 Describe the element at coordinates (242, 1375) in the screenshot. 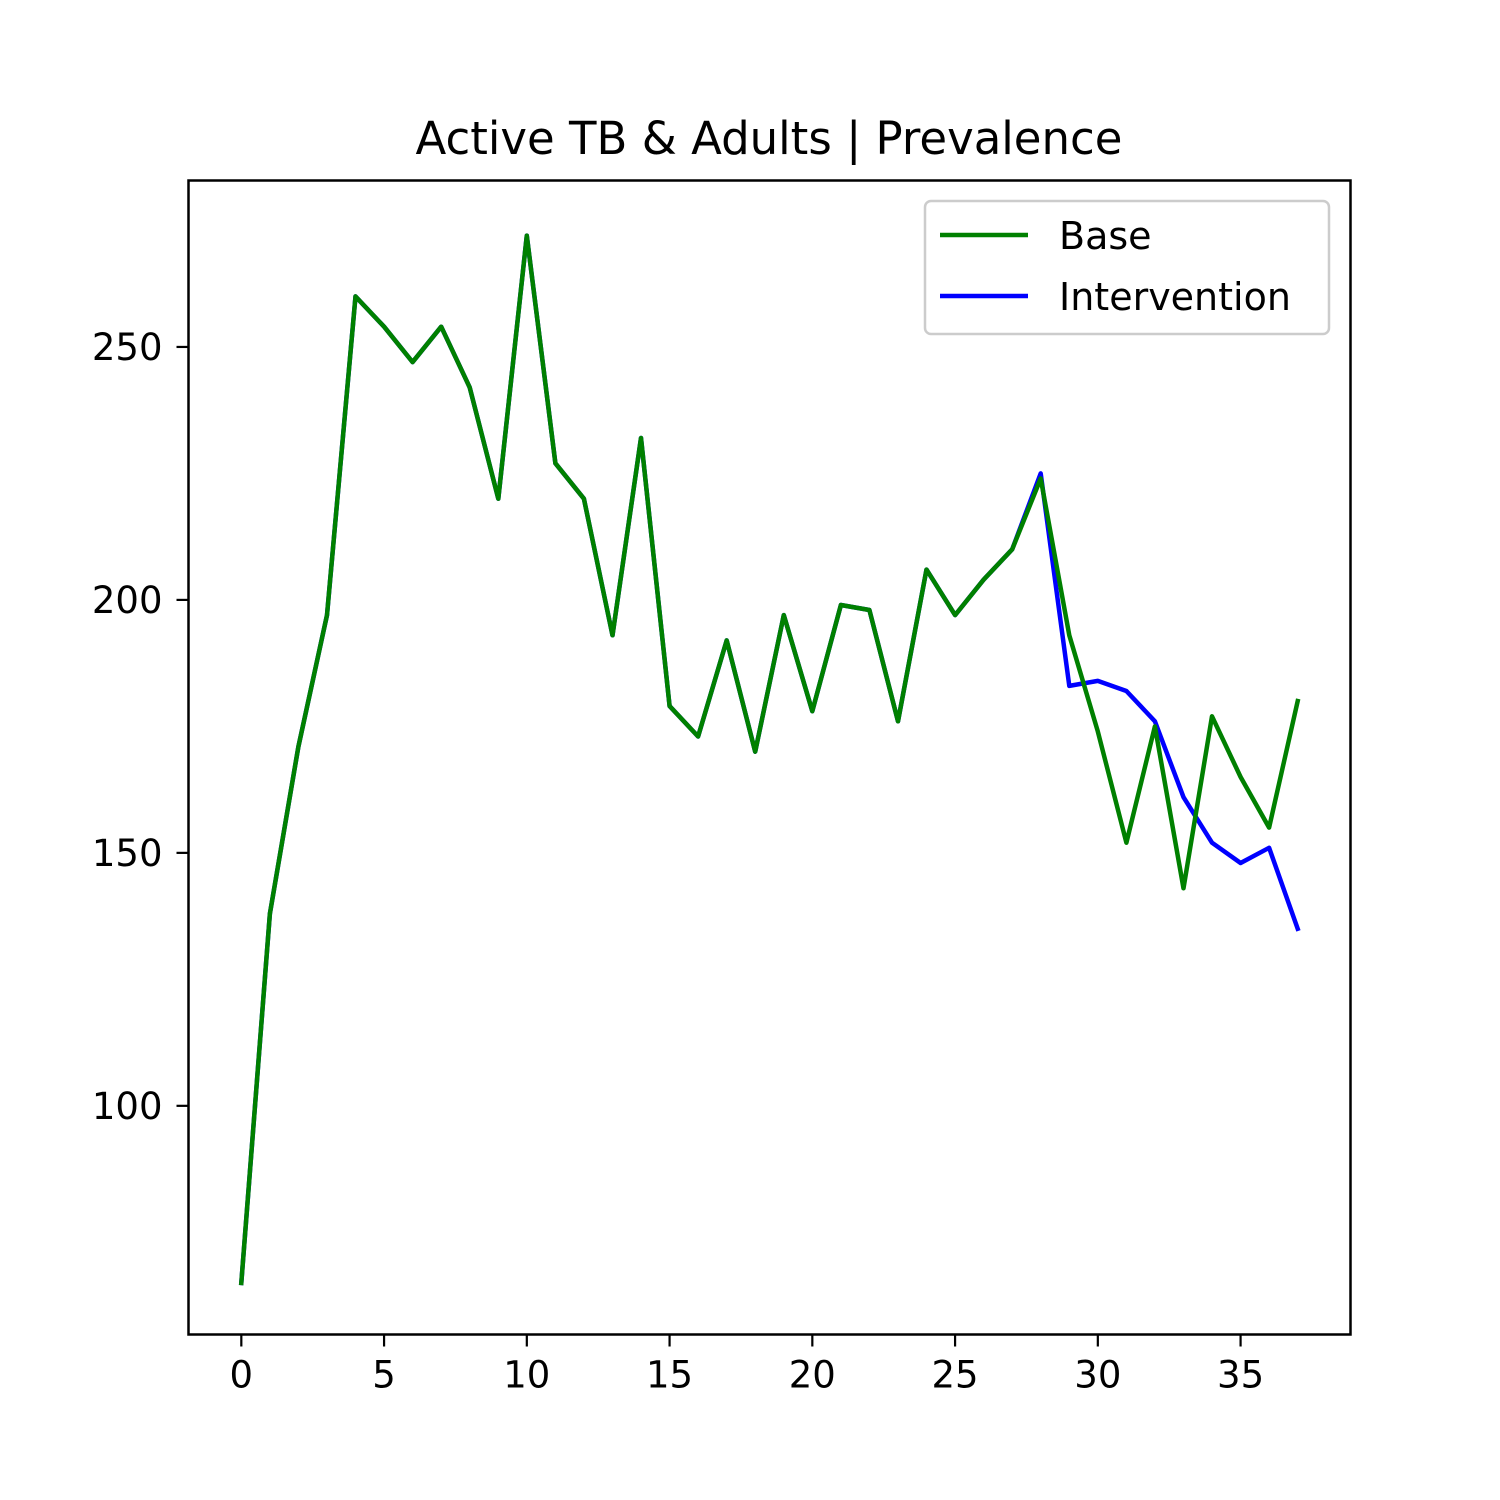

I see `x-tick-label: 0` at that location.